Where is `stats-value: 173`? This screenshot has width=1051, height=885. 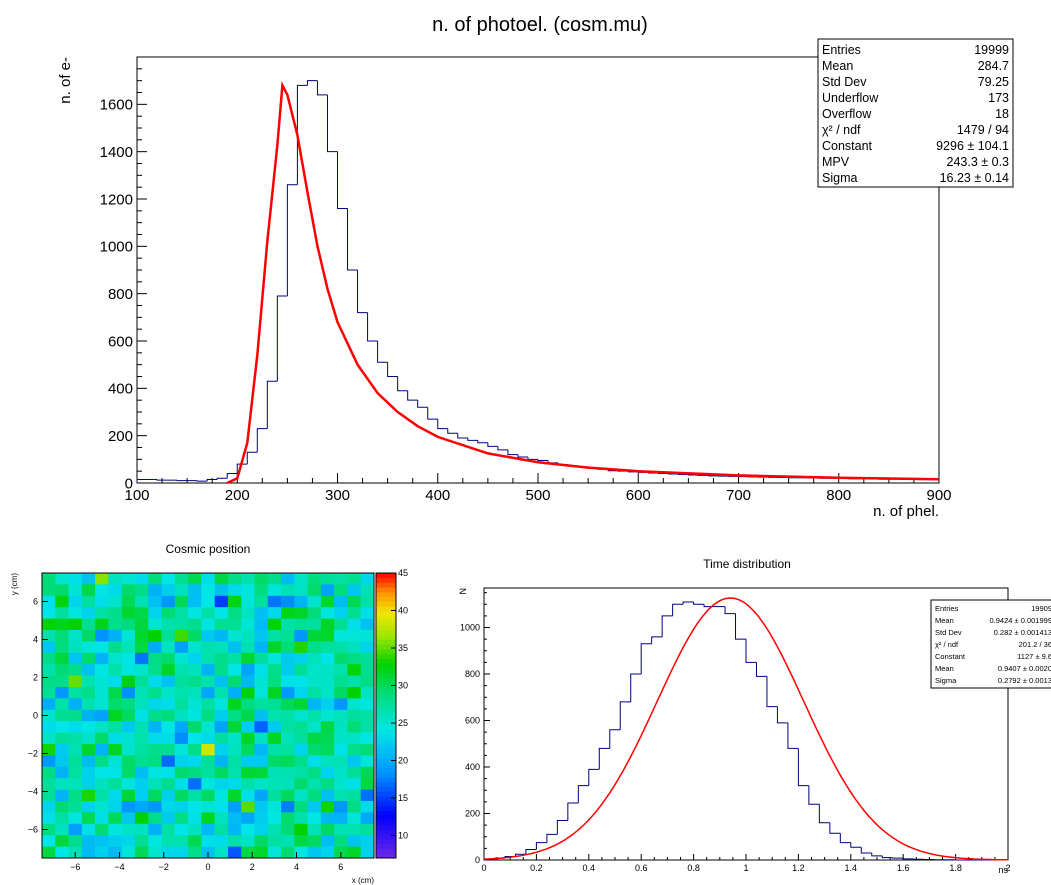 stats-value: 173 is located at coordinates (998, 98).